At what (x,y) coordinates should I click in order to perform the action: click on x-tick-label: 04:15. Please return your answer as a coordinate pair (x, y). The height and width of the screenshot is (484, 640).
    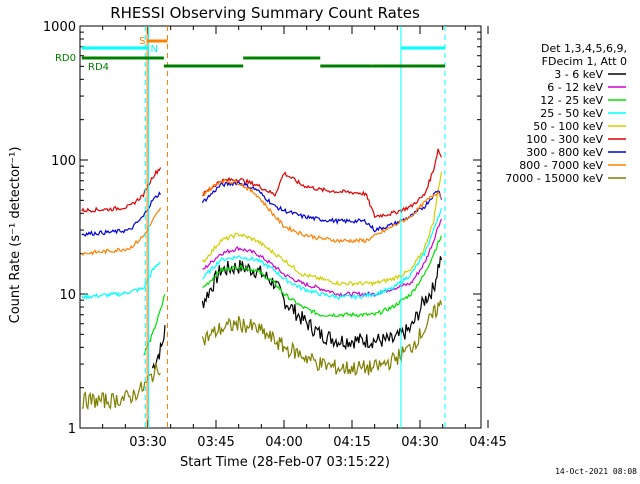
    Looking at the image, I should click on (351, 442).